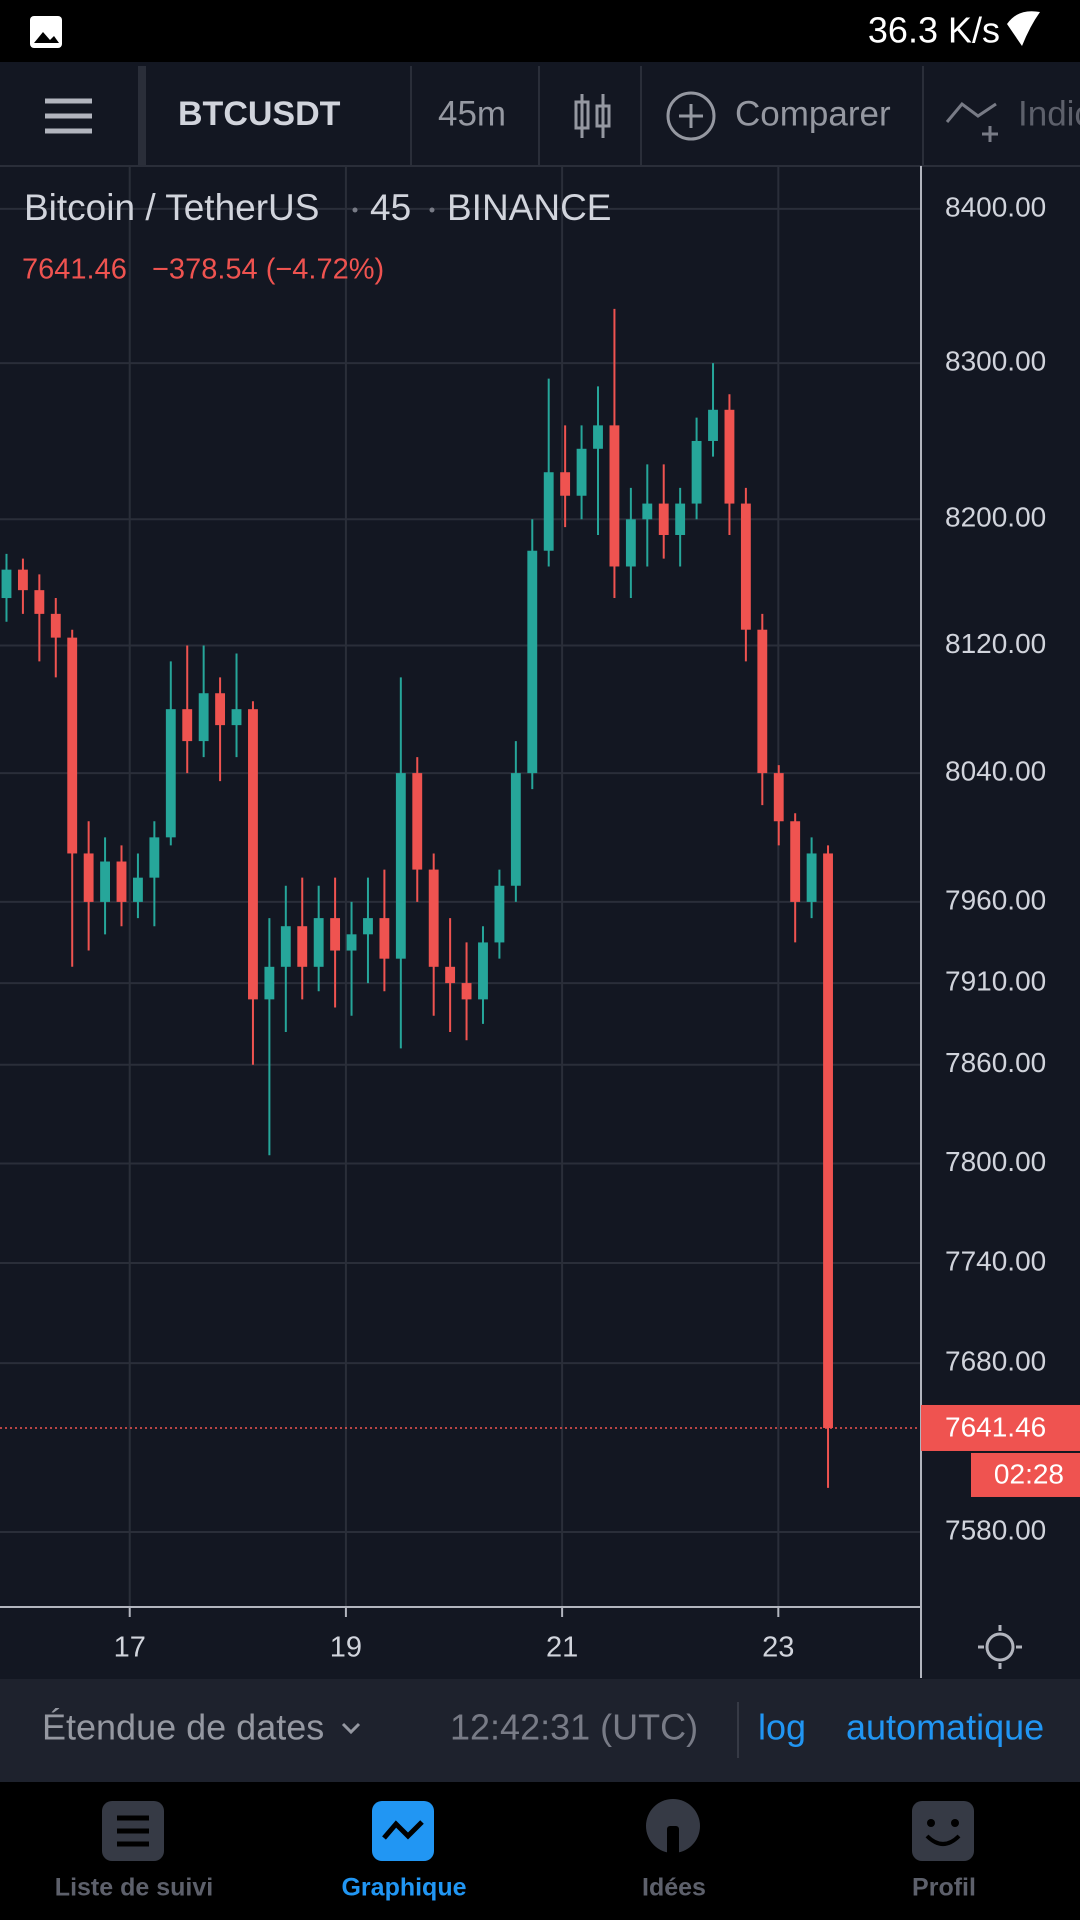 The height and width of the screenshot is (1920, 1080). I want to click on clock: 12:42:31 (UTC), so click(574, 1727).